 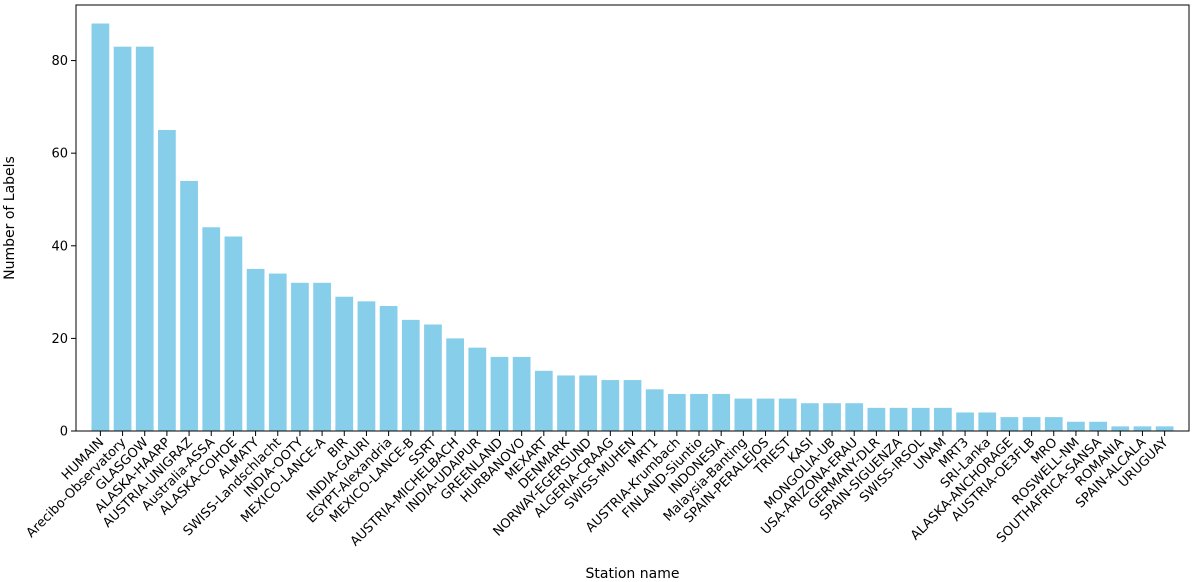 What do you see at coordinates (654, 410) in the screenshot?
I see `bar-mrt1` at bounding box center [654, 410].